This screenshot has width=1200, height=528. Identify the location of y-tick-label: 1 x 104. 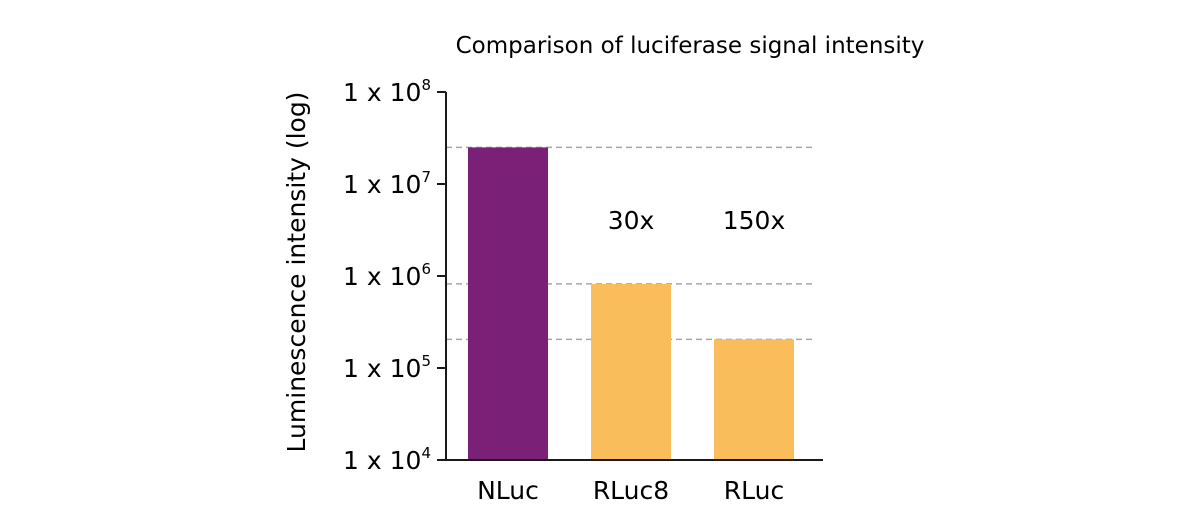
(387, 459).